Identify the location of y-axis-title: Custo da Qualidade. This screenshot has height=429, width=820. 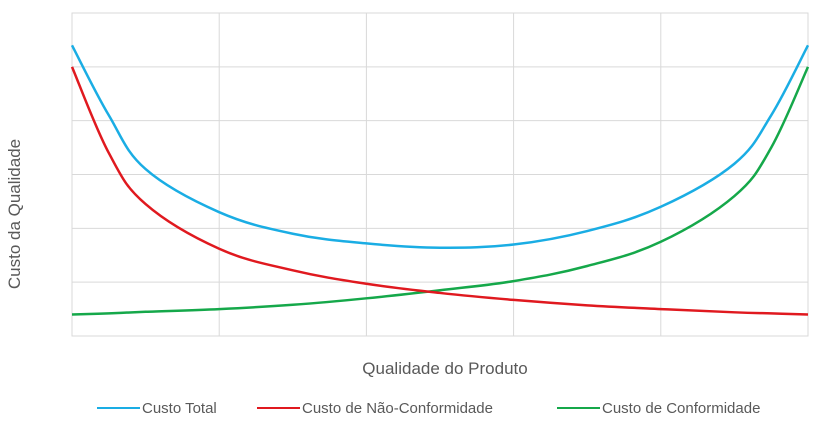
(14, 214).